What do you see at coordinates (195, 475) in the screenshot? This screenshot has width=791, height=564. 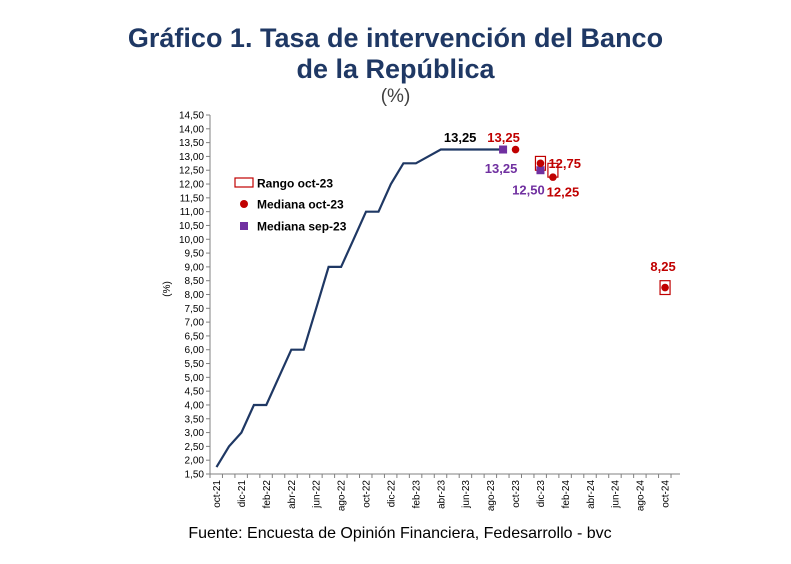 I see `y-tick-label: 1,50` at bounding box center [195, 475].